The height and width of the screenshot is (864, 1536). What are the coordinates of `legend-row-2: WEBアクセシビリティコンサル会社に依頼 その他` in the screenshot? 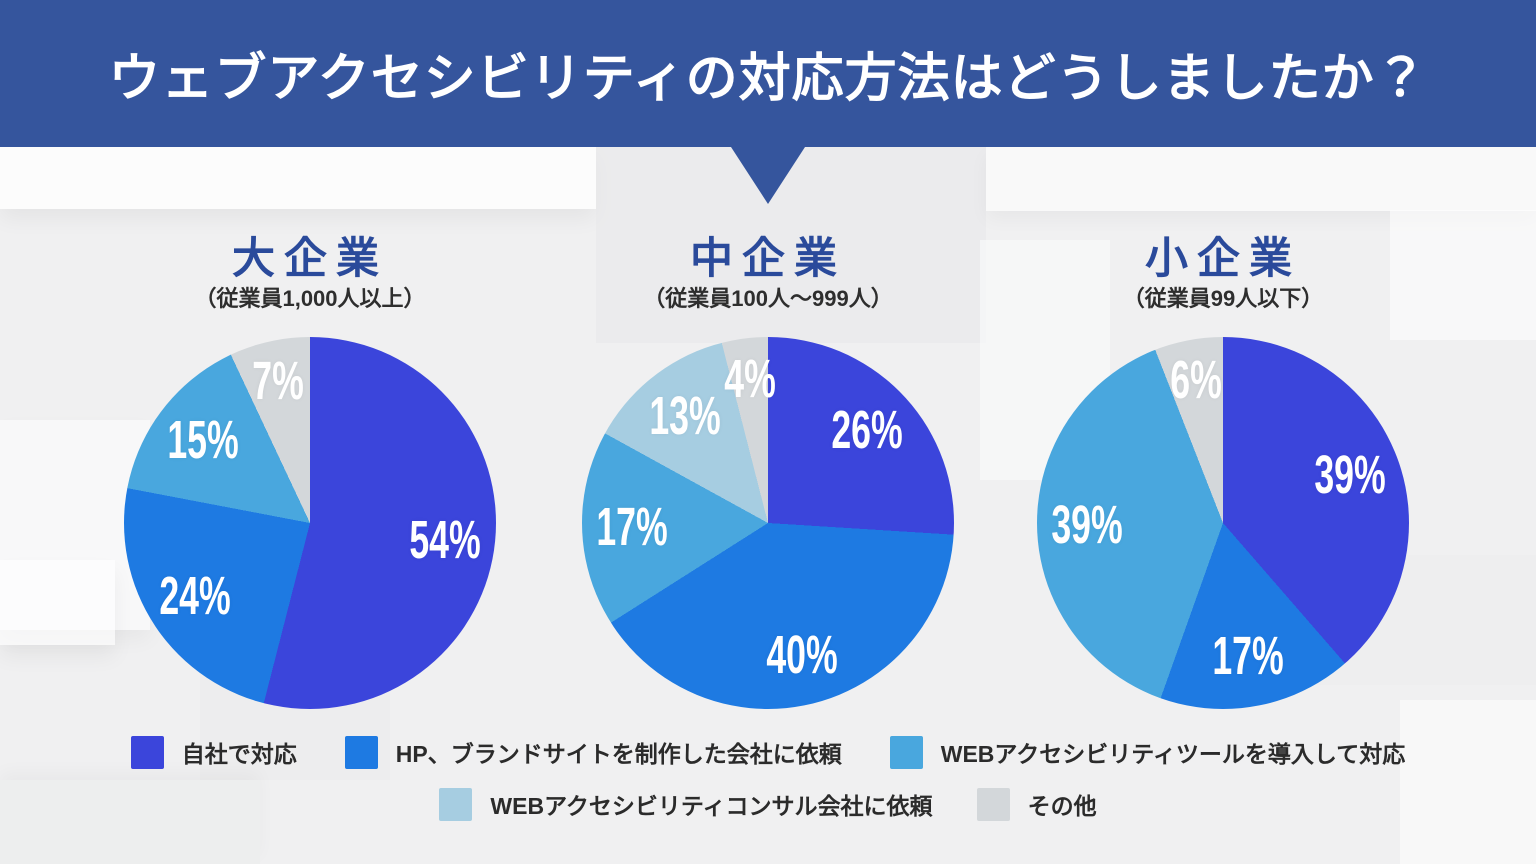 It's located at (768, 804).